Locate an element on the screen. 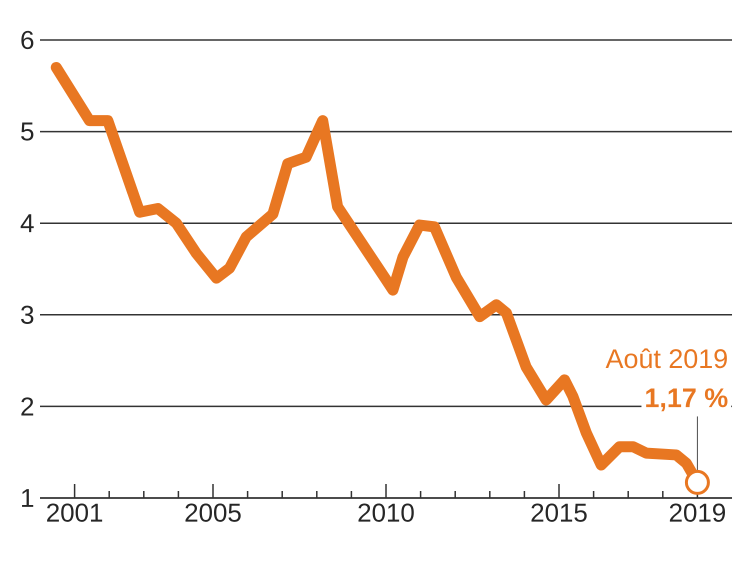  x-tick-label: 2001 is located at coordinates (74, 513).